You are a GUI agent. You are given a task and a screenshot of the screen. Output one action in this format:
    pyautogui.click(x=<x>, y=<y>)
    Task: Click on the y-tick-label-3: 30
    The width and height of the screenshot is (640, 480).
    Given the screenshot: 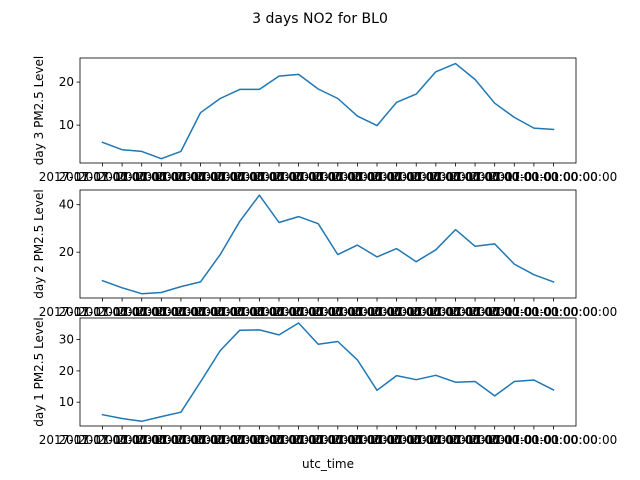 What is the action you would take?
    pyautogui.click(x=66, y=340)
    